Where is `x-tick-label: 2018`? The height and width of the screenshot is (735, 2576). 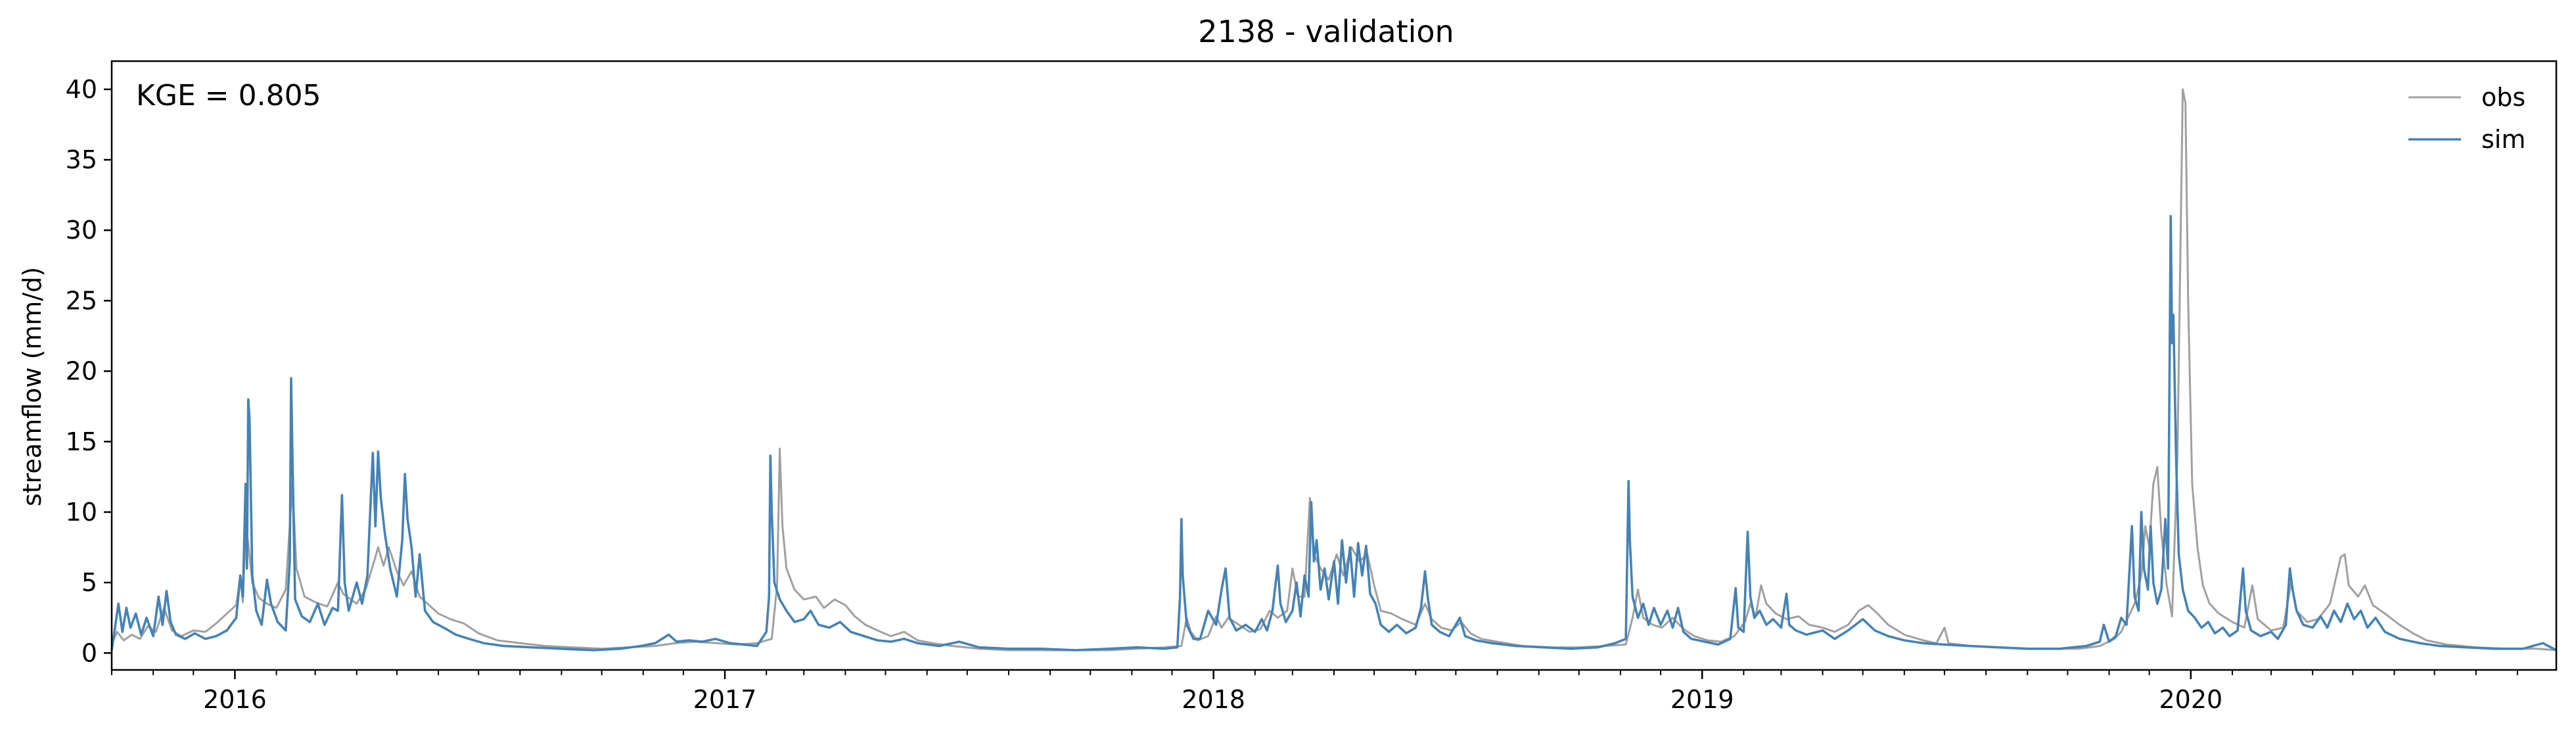
x-tick-label: 2018 is located at coordinates (1213, 700).